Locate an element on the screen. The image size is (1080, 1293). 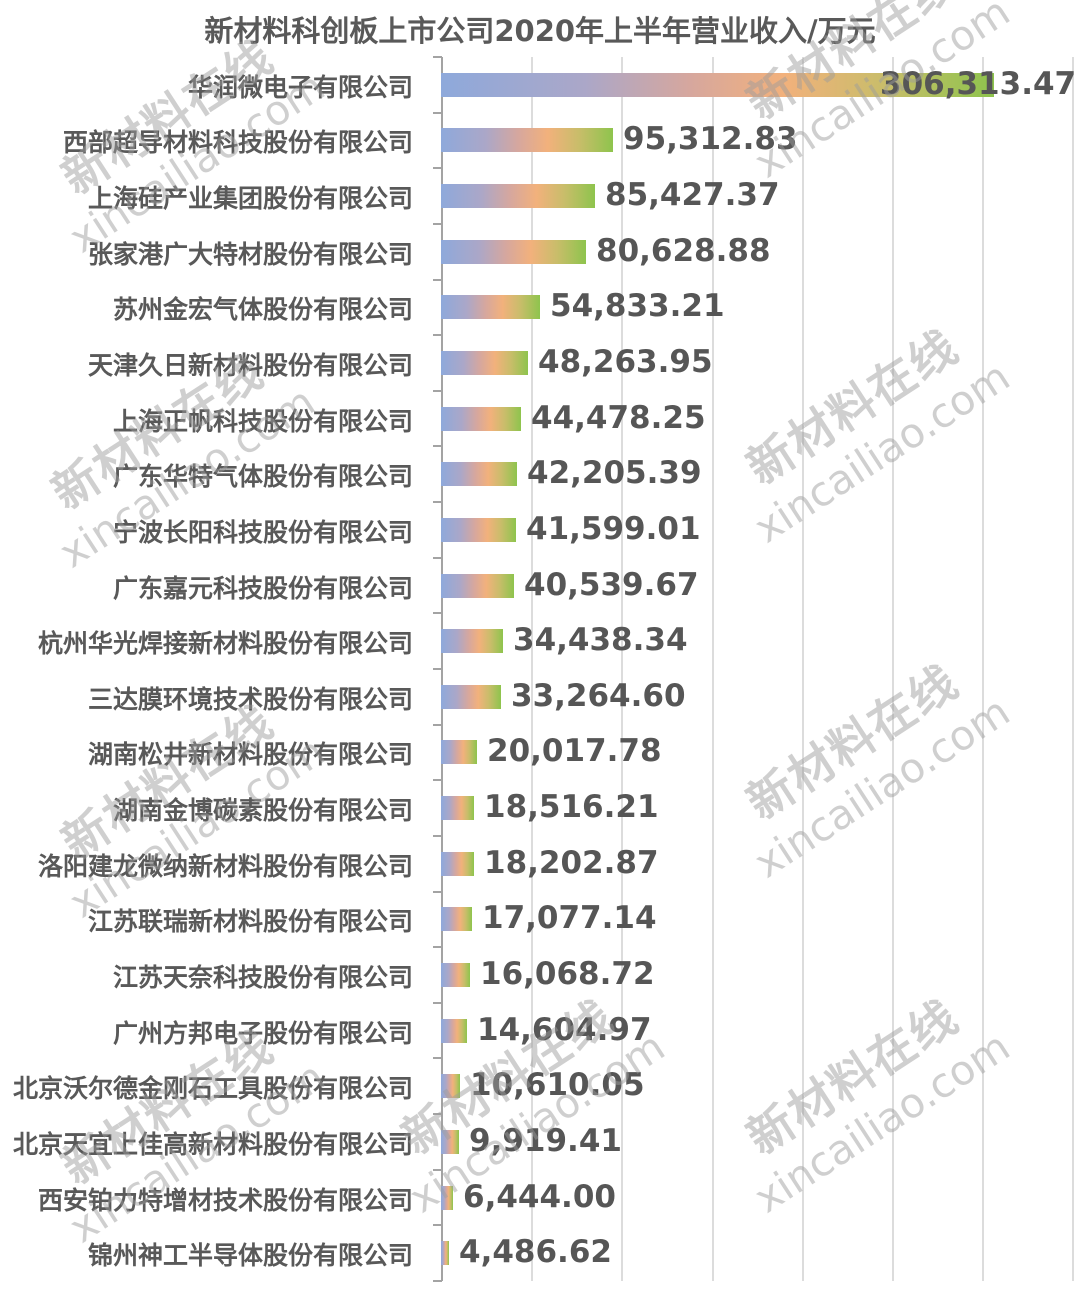
category-label: 华润微电子有限公司 is located at coordinates (300, 87).